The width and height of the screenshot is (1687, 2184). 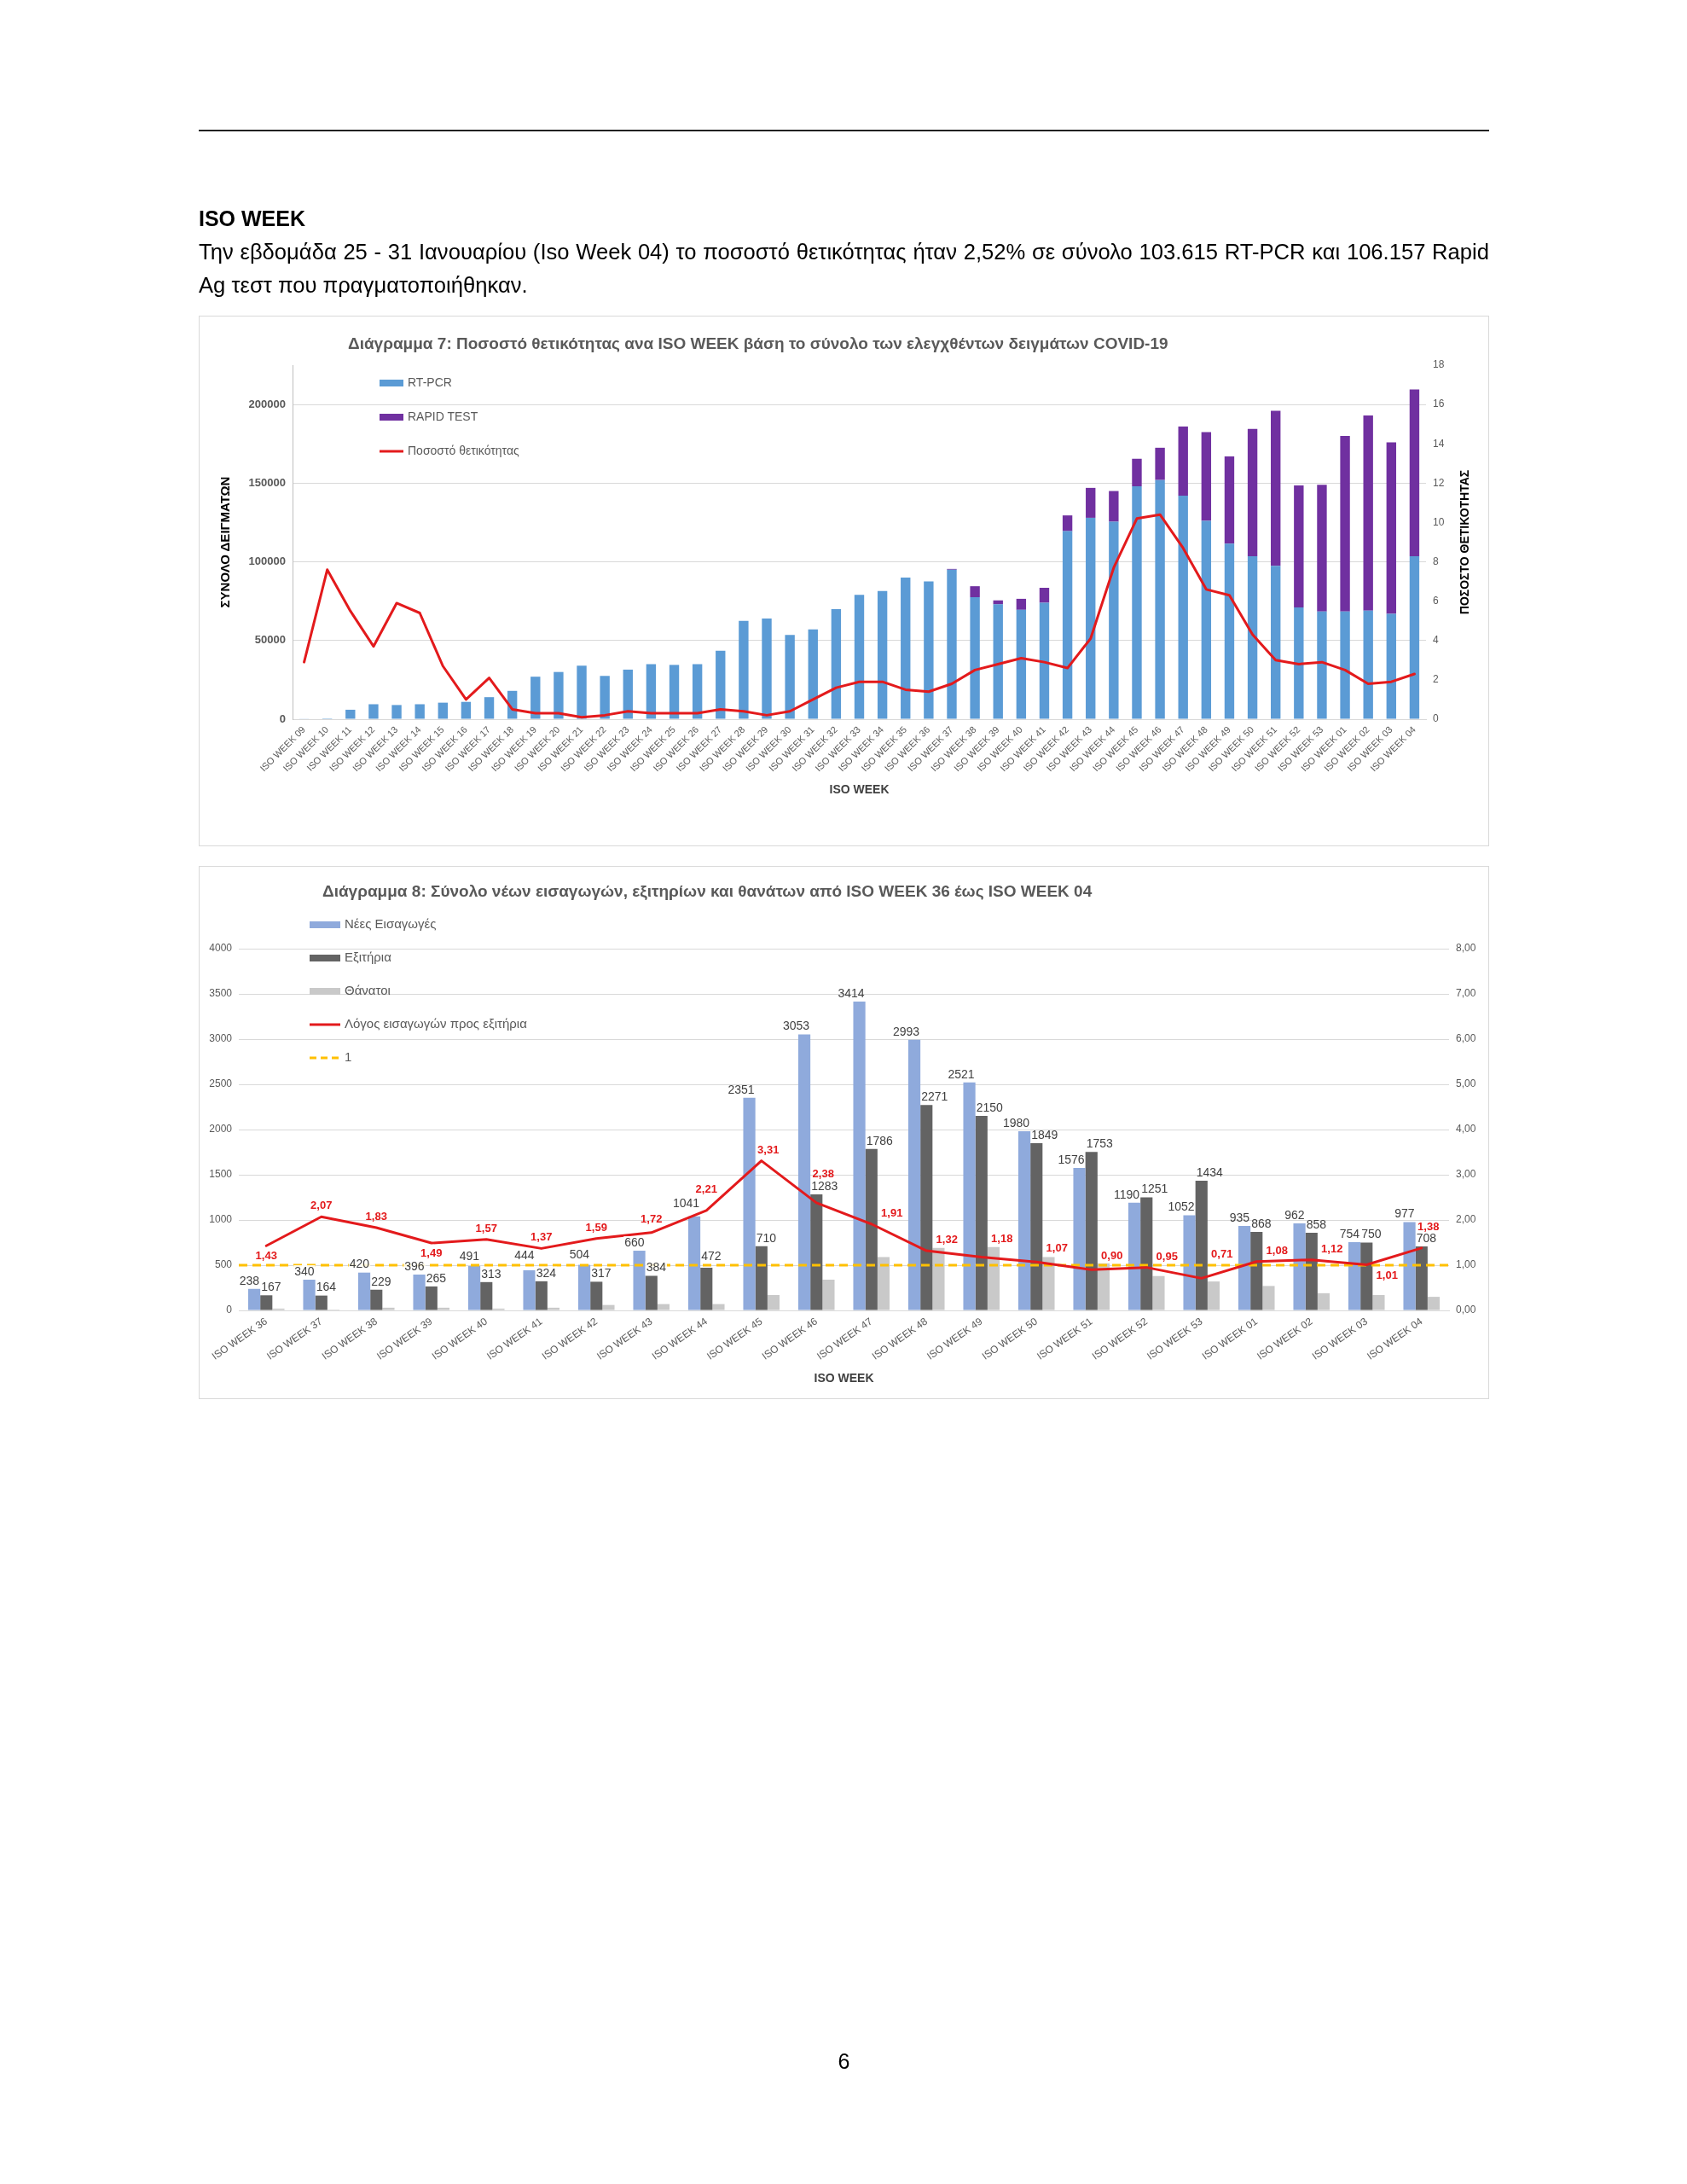 I want to click on data-label: 164, so click(x=326, y=1287).